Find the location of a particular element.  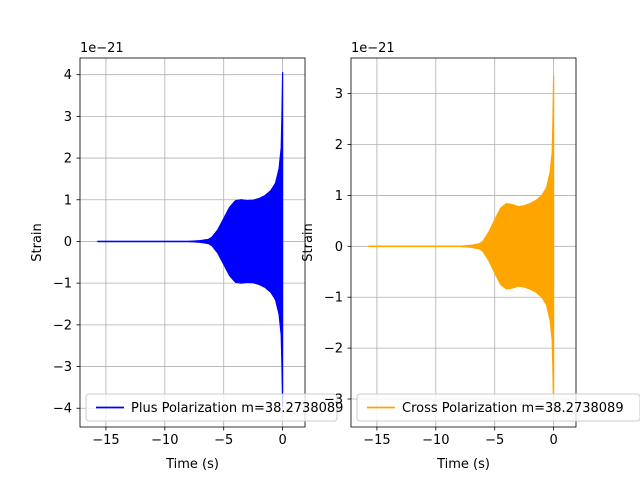

legend-label: Plus Polarization m=38.2738089 is located at coordinates (237, 408).